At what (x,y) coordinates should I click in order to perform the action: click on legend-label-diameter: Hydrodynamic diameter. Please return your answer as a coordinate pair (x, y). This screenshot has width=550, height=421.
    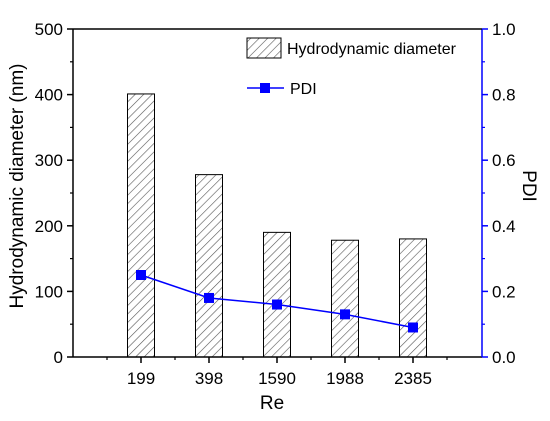
    Looking at the image, I should click on (372, 49).